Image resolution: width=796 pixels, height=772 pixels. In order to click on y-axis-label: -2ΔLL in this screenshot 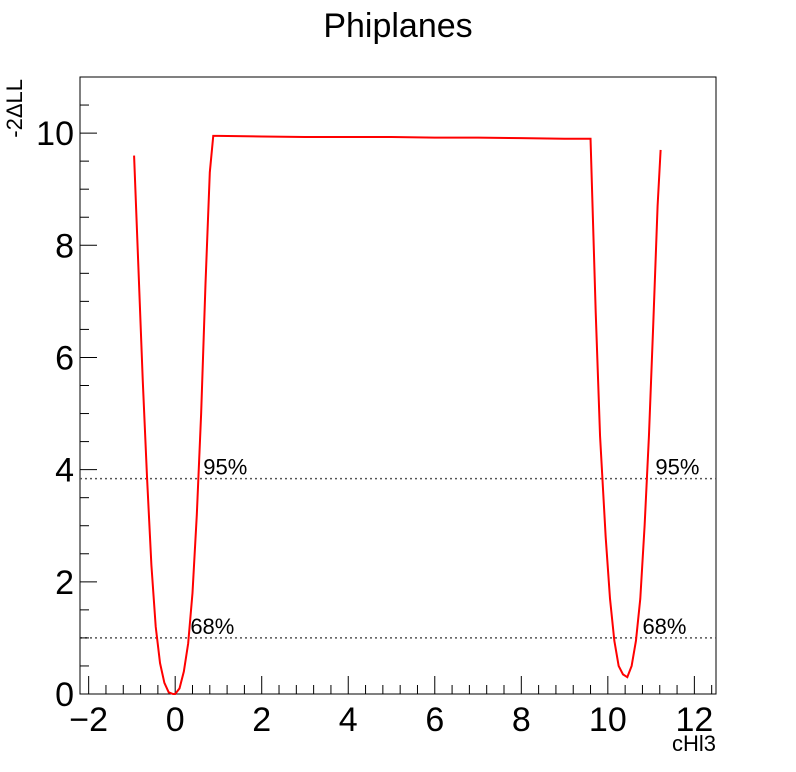, I will do `click(14, 108)`.